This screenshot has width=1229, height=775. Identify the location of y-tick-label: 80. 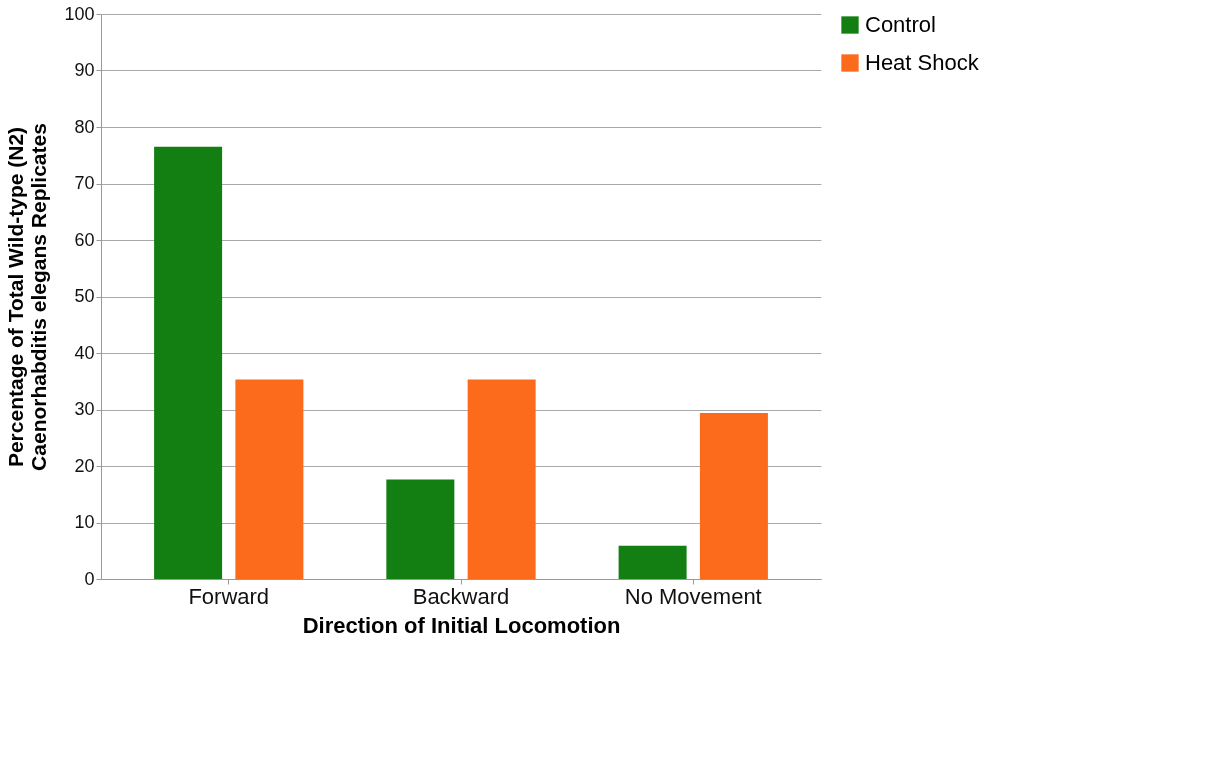
(84, 126).